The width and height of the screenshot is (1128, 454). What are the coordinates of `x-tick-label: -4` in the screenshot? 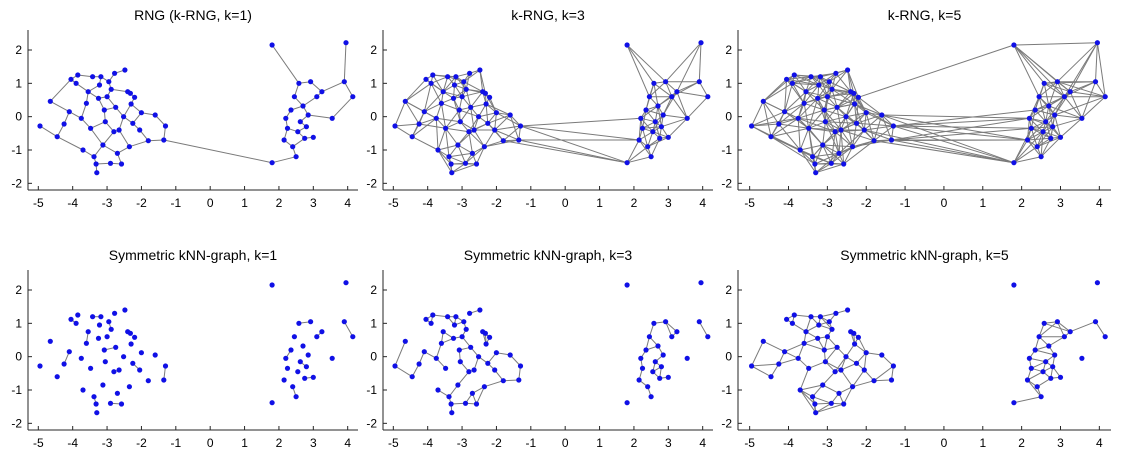 It's located at (788, 203).